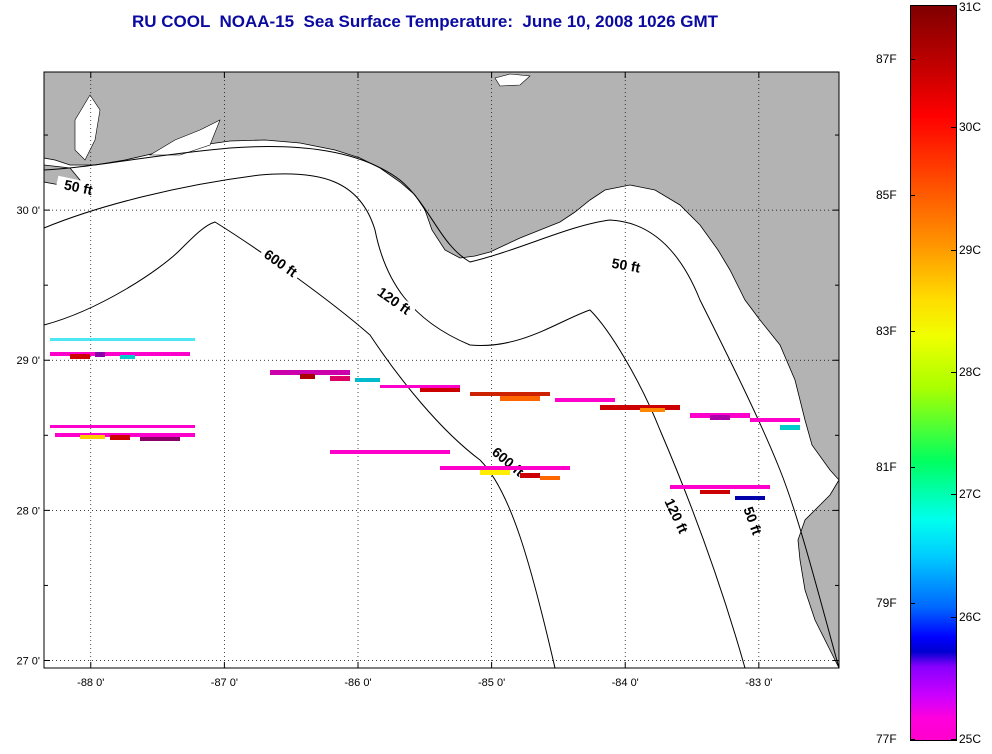 The image size is (992, 754). What do you see at coordinates (758, 683) in the screenshot?
I see `lon-tick-label: -83 0'` at bounding box center [758, 683].